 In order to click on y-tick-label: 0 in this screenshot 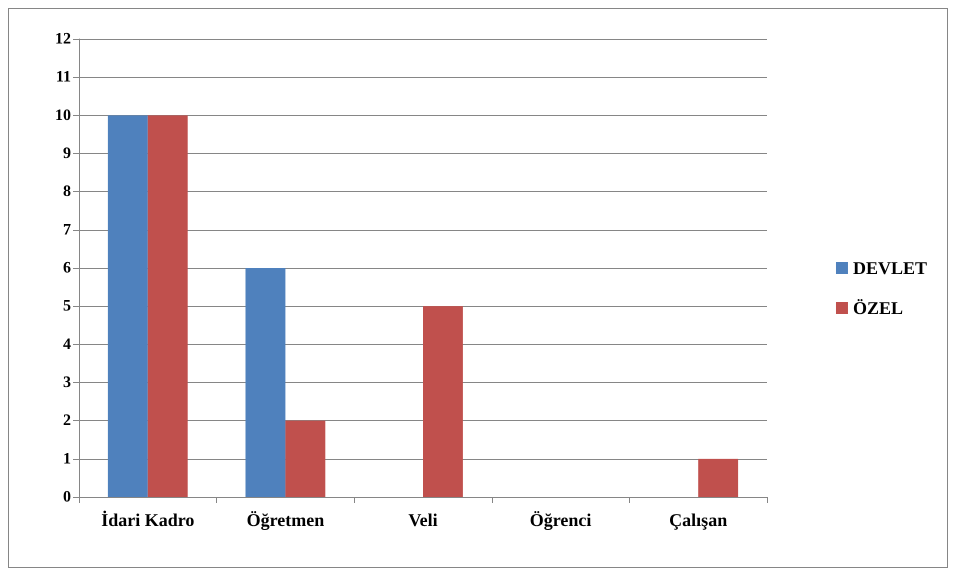, I will do `click(67, 497)`.